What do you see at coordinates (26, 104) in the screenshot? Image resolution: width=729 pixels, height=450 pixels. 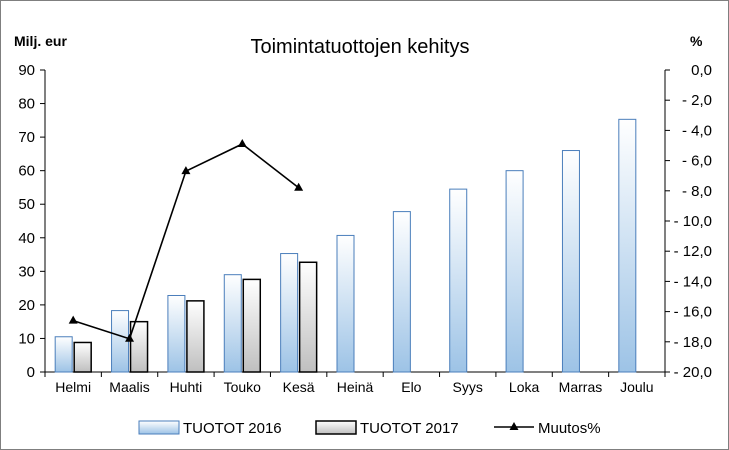 I see `y-tick-label: 80` at bounding box center [26, 104].